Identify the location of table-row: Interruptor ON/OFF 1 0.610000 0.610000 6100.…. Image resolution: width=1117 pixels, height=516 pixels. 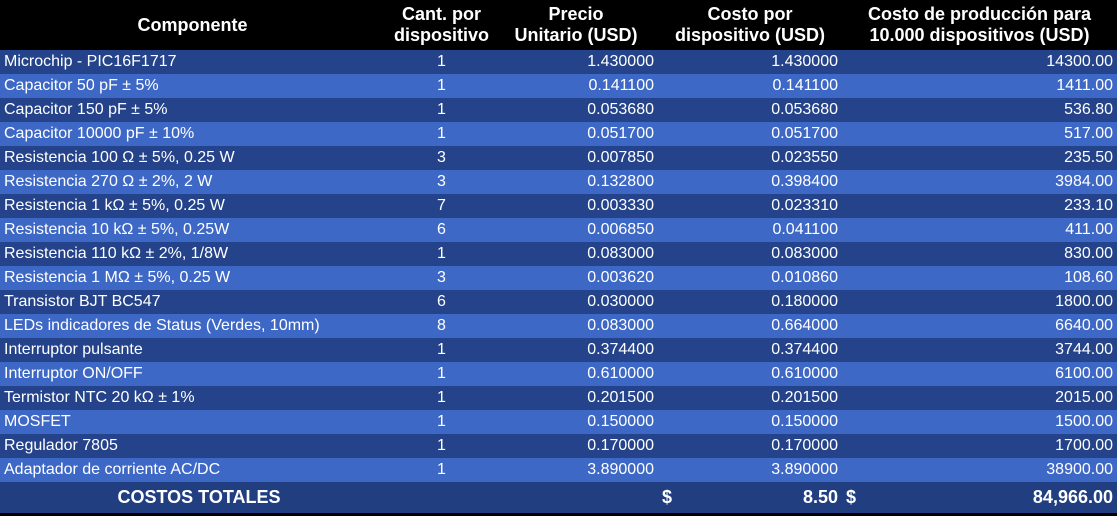
(558, 374).